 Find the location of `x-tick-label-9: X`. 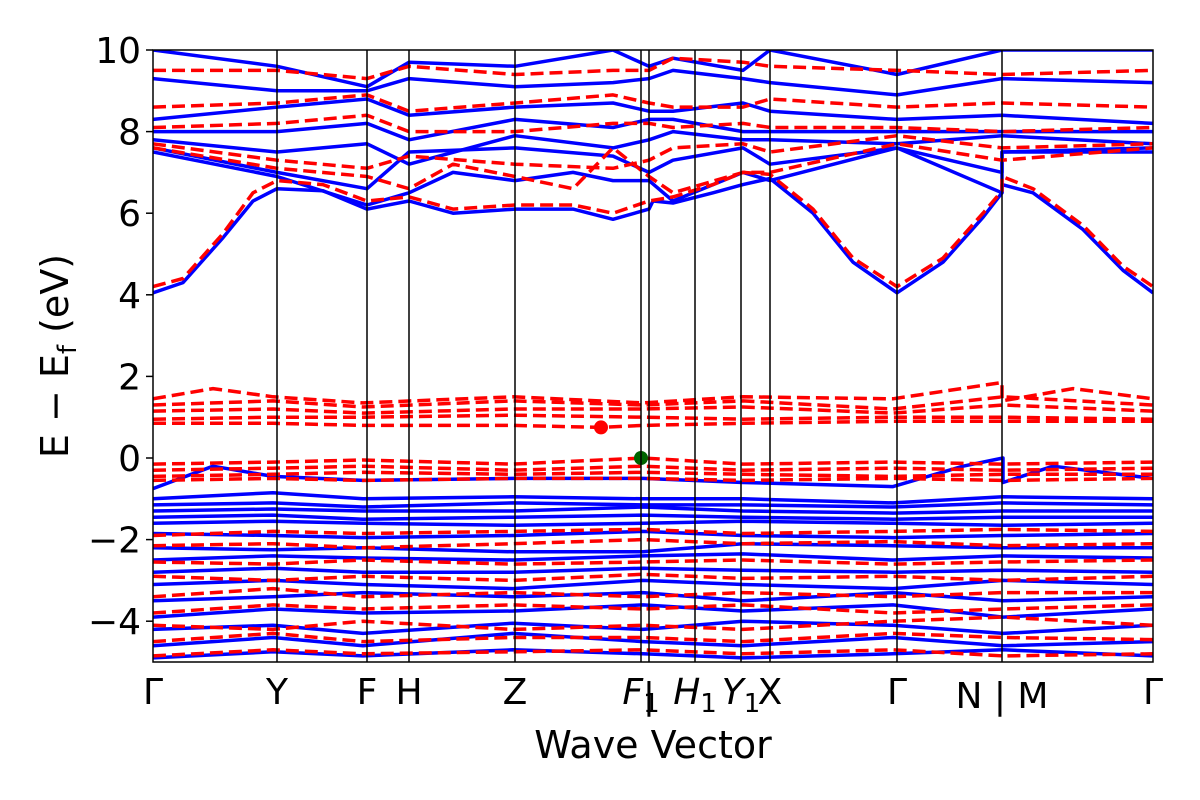

x-tick-label-9: X is located at coordinates (770, 692).